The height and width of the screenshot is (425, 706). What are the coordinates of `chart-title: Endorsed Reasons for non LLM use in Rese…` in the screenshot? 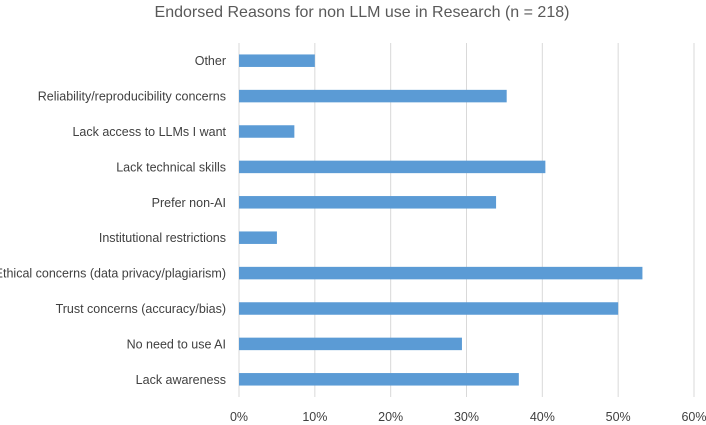 It's located at (362, 12).